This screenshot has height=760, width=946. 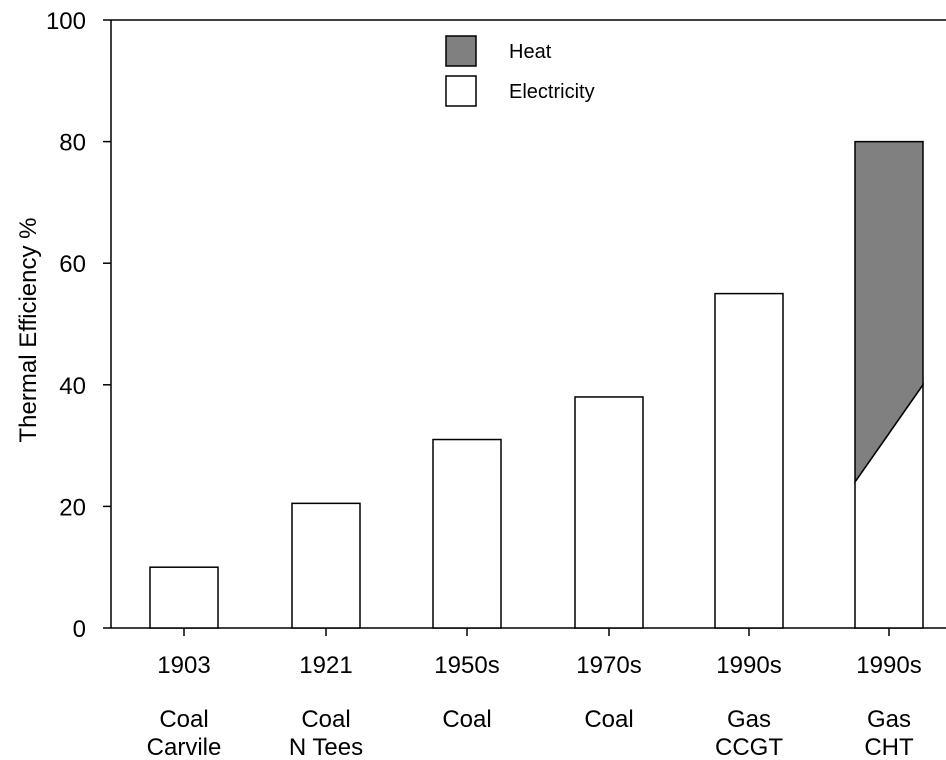 What do you see at coordinates (183, 665) in the screenshot?
I see `x-category-label: 1903` at bounding box center [183, 665].